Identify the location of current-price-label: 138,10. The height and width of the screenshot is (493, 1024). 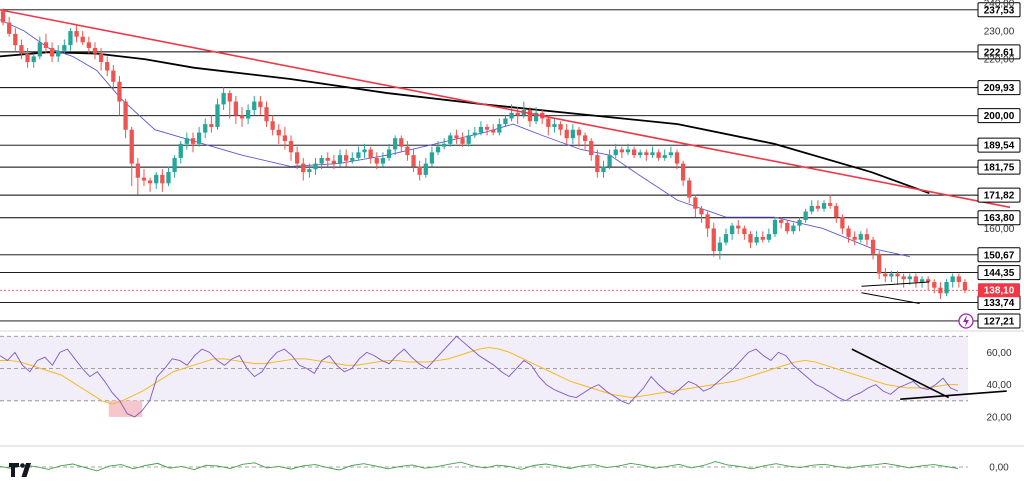
(999, 291).